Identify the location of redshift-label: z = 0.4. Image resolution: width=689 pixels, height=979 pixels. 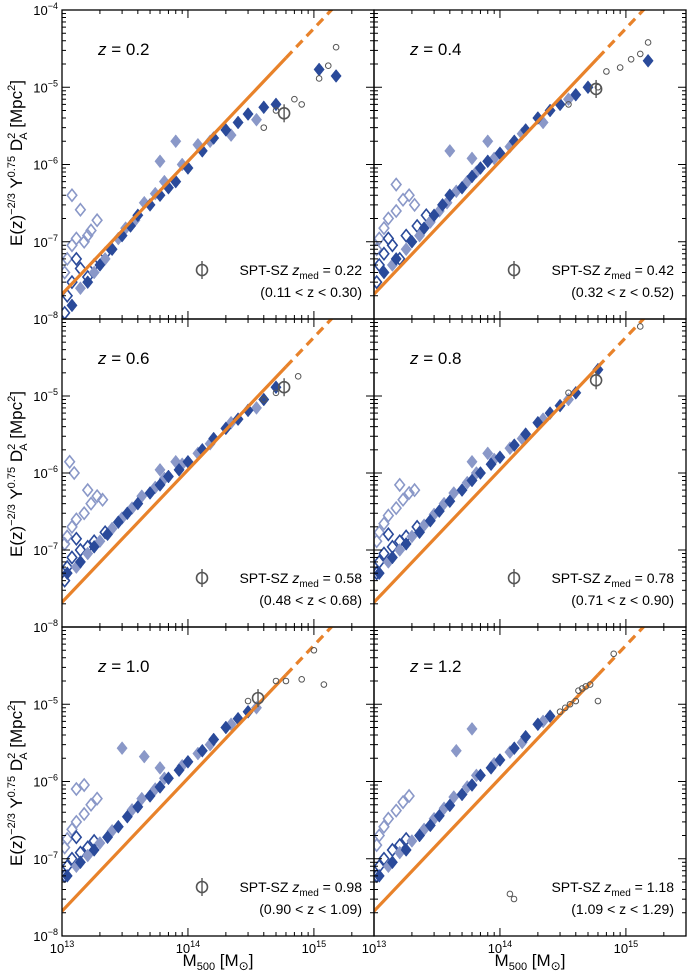
(435, 49).